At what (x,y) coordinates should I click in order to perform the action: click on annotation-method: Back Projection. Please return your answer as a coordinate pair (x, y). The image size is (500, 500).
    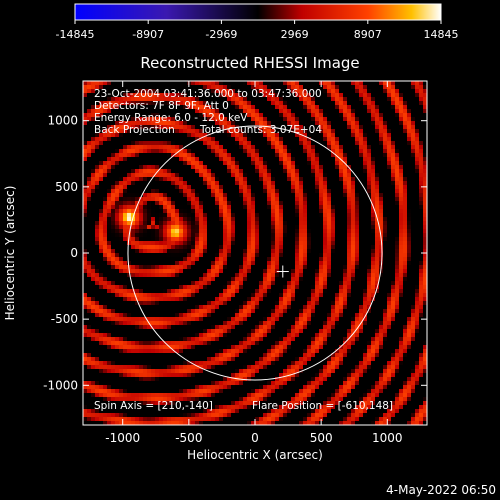
    Looking at the image, I should click on (134, 130).